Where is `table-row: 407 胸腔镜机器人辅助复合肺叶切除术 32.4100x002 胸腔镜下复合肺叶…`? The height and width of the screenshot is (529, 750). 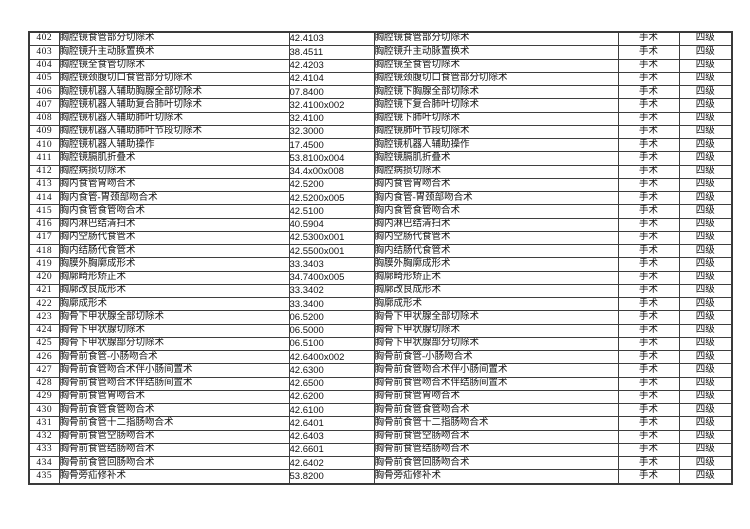 table-row: 407 胸腔镜机器人辅助复合肺叶切除术 32.4100x002 胸腔镜下复合肺叶… is located at coordinates (380, 105).